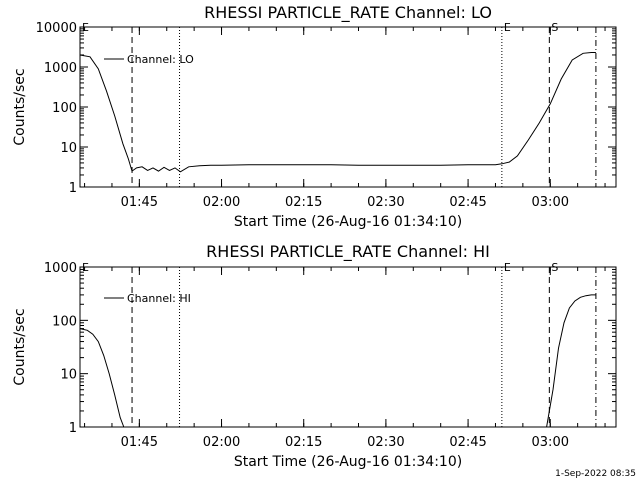 The image size is (640, 480). Describe the element at coordinates (348, 462) in the screenshot. I see `x-axis-label-hi: Start Time (26-Aug-16 01:34:10)` at that location.